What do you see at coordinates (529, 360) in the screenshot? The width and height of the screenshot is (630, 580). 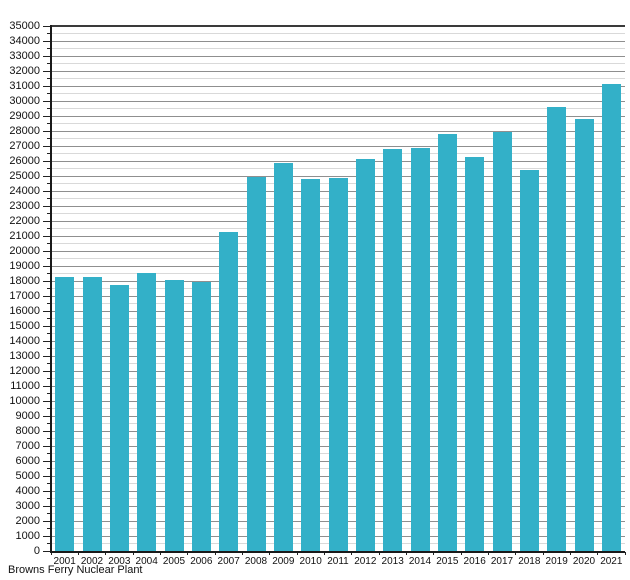 I see `bar-2018` at bounding box center [529, 360].